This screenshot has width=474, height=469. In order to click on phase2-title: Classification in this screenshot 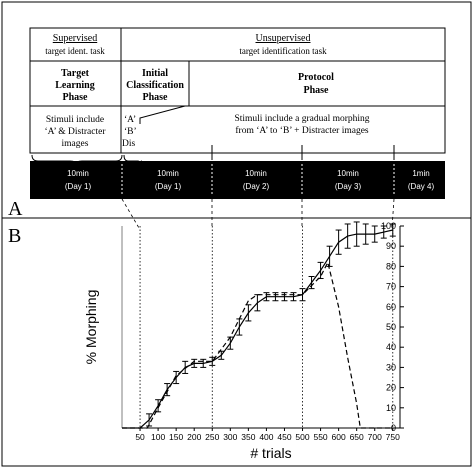, I will do `click(155, 85)`.